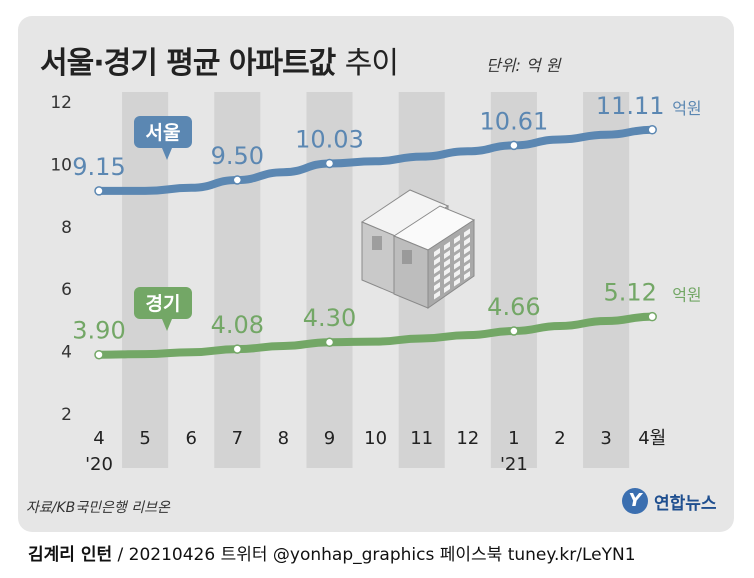  Describe the element at coordinates (630, 106) in the screenshot. I see `data-label: 11.11` at that location.